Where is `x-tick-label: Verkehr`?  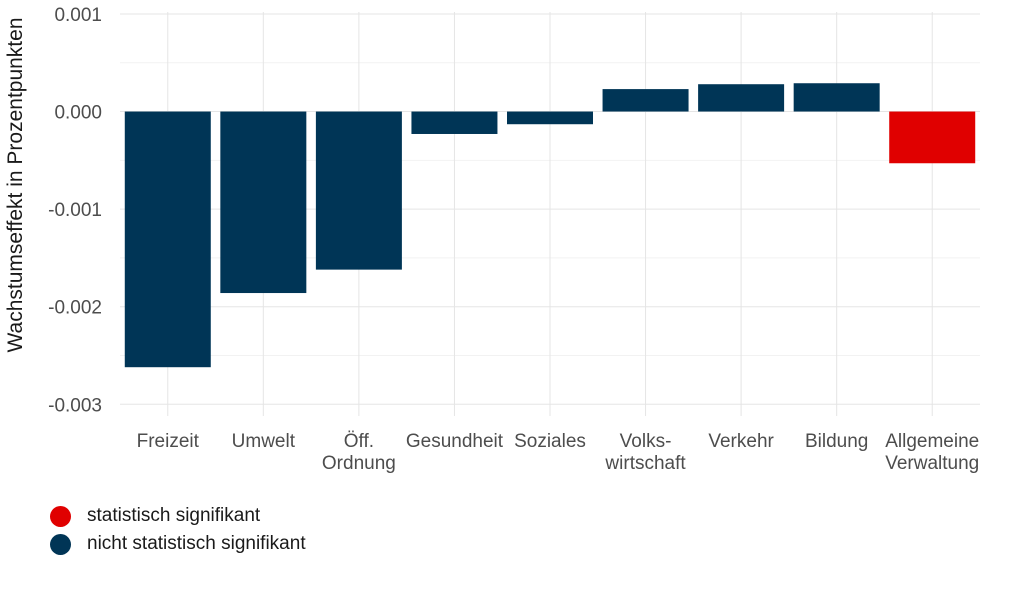 x-tick-label: Verkehr is located at coordinates (741, 441).